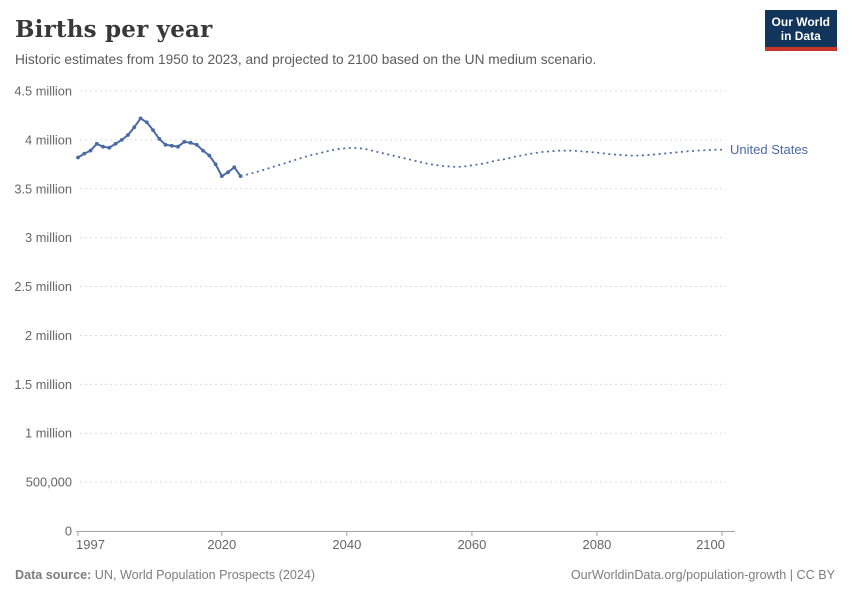 This screenshot has width=850, height=600. I want to click on data-source-label: Data source:, so click(53, 575).